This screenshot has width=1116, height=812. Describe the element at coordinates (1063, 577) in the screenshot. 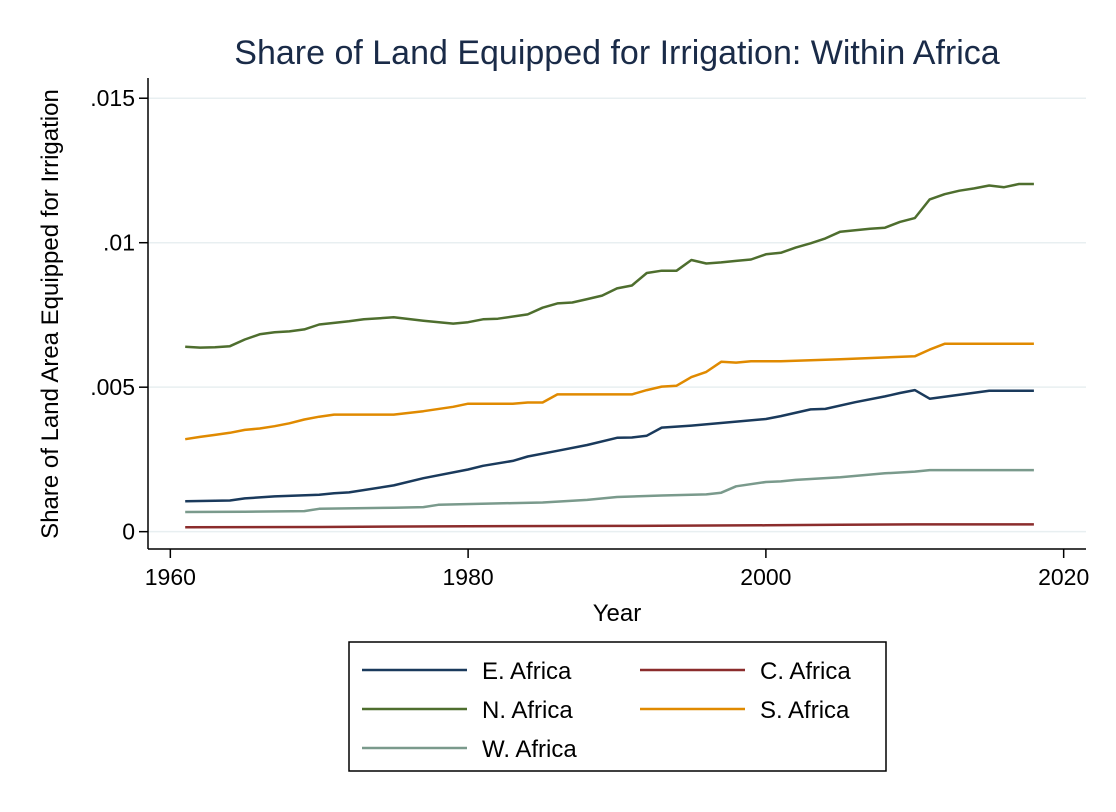

I see `x-tick-label: 2020` at that location.